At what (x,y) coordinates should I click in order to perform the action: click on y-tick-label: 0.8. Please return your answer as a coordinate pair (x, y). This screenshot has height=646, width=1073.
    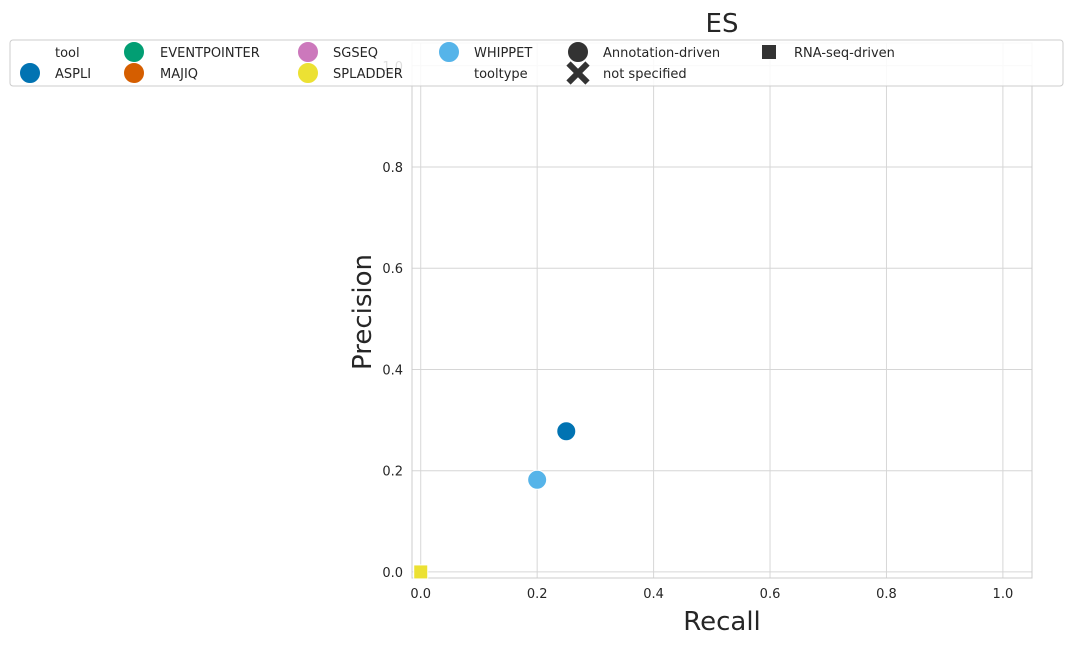
    Looking at the image, I should click on (392, 168).